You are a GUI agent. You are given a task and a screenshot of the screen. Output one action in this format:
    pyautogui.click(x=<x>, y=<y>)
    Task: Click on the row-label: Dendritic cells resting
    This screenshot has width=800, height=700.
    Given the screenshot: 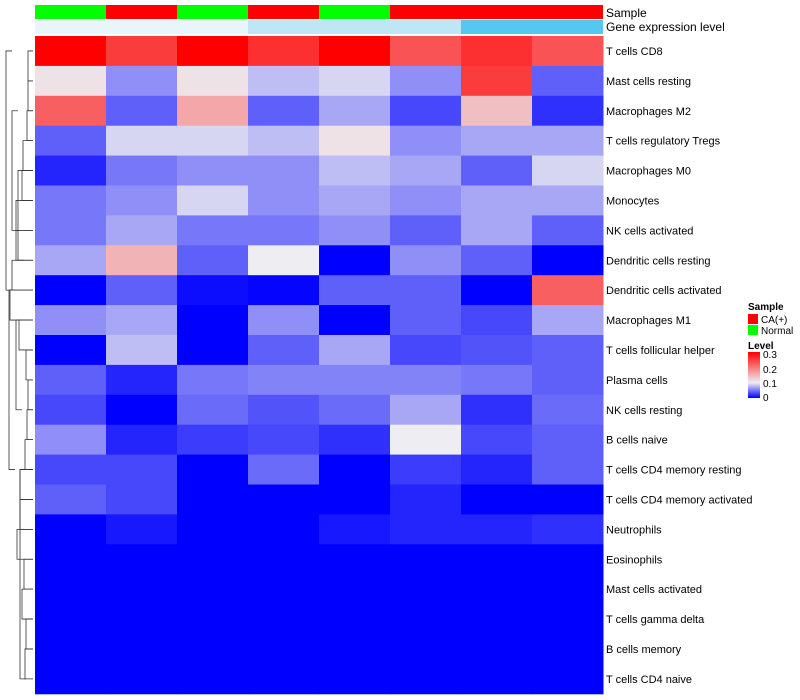 What is the action you would take?
    pyautogui.click(x=658, y=261)
    